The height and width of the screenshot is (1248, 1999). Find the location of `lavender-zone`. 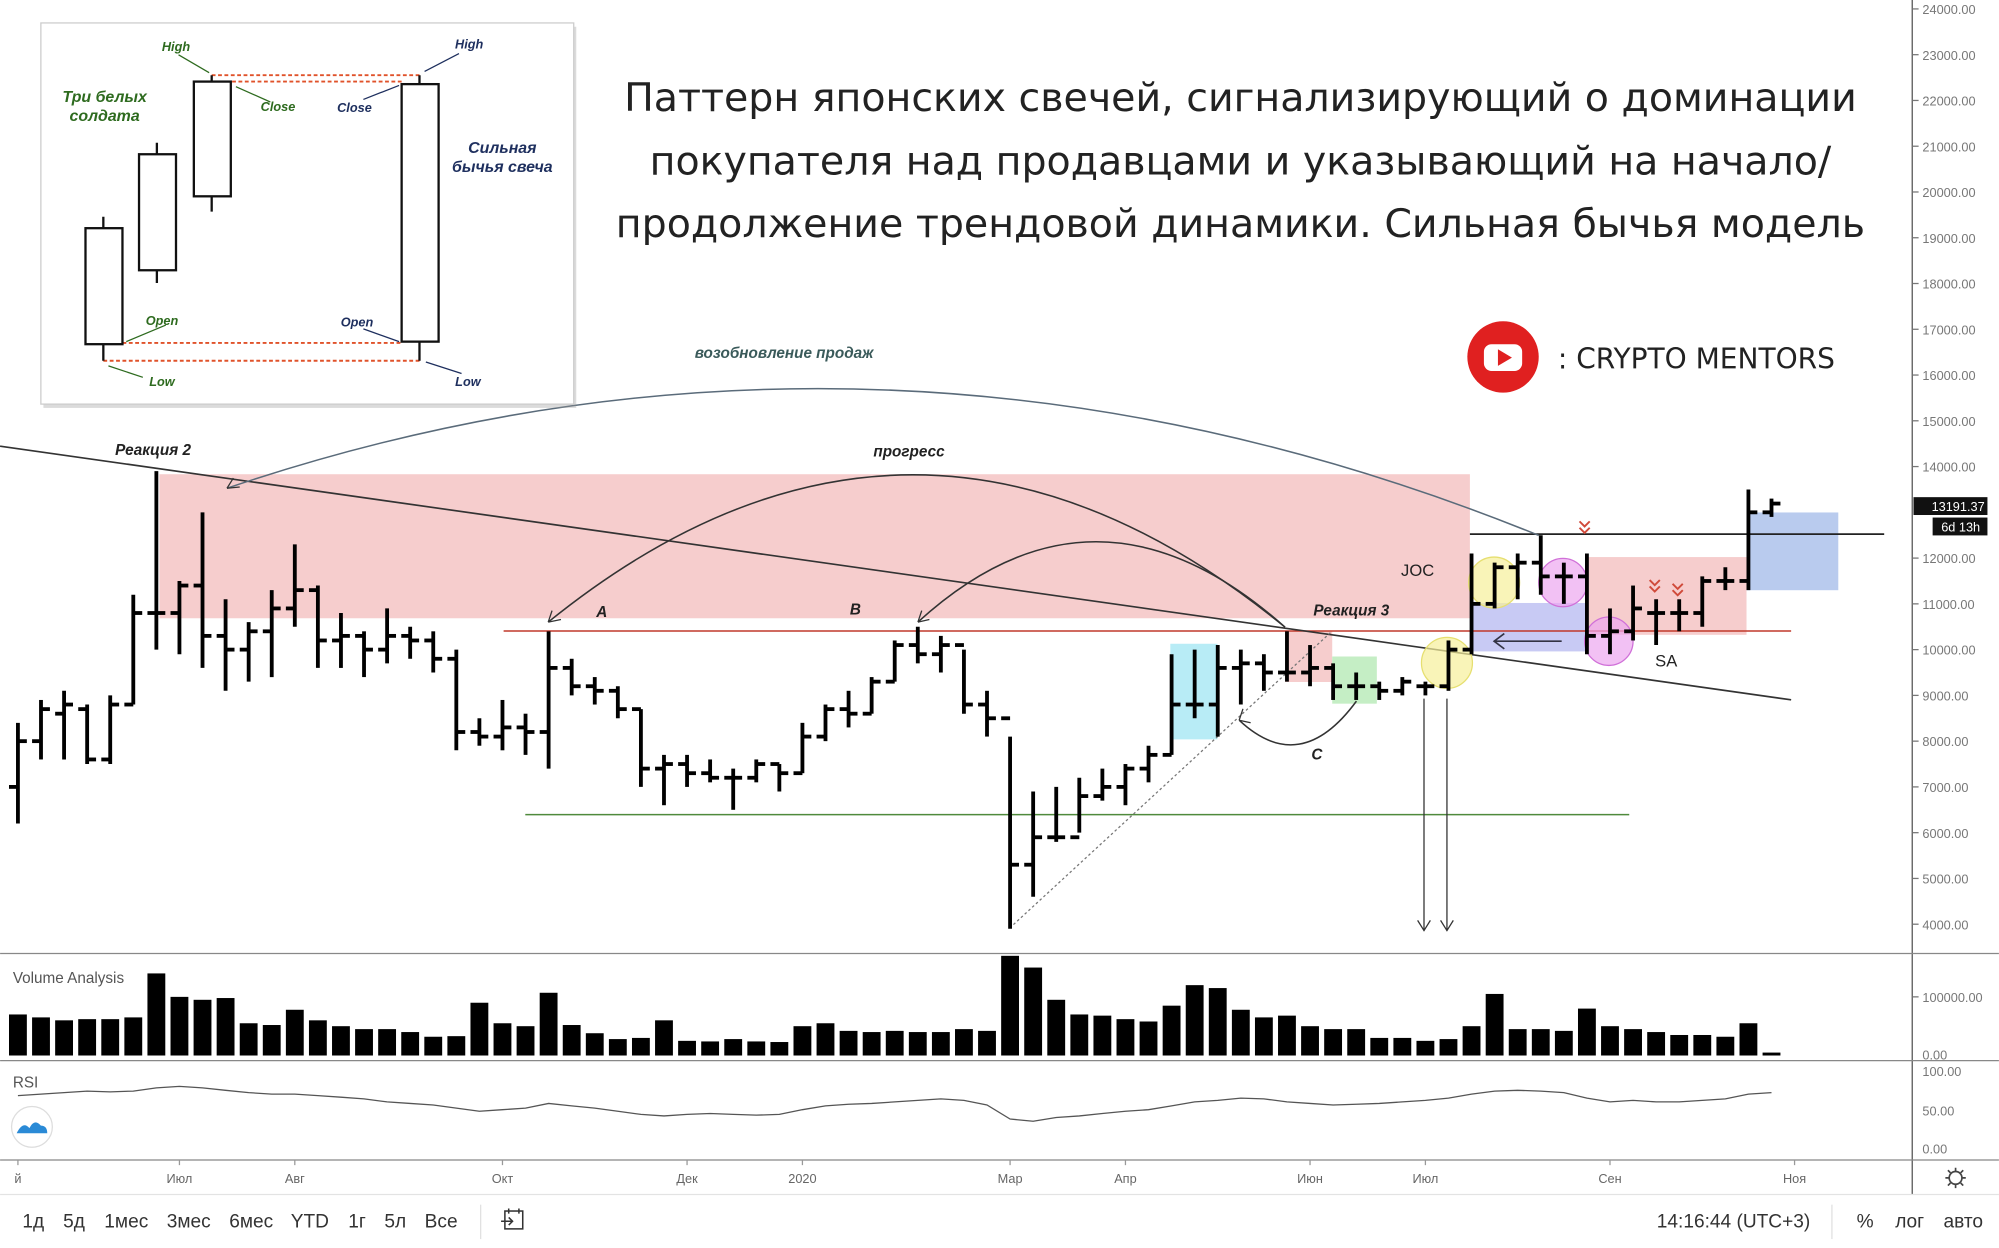

lavender-zone is located at coordinates (1528, 627).